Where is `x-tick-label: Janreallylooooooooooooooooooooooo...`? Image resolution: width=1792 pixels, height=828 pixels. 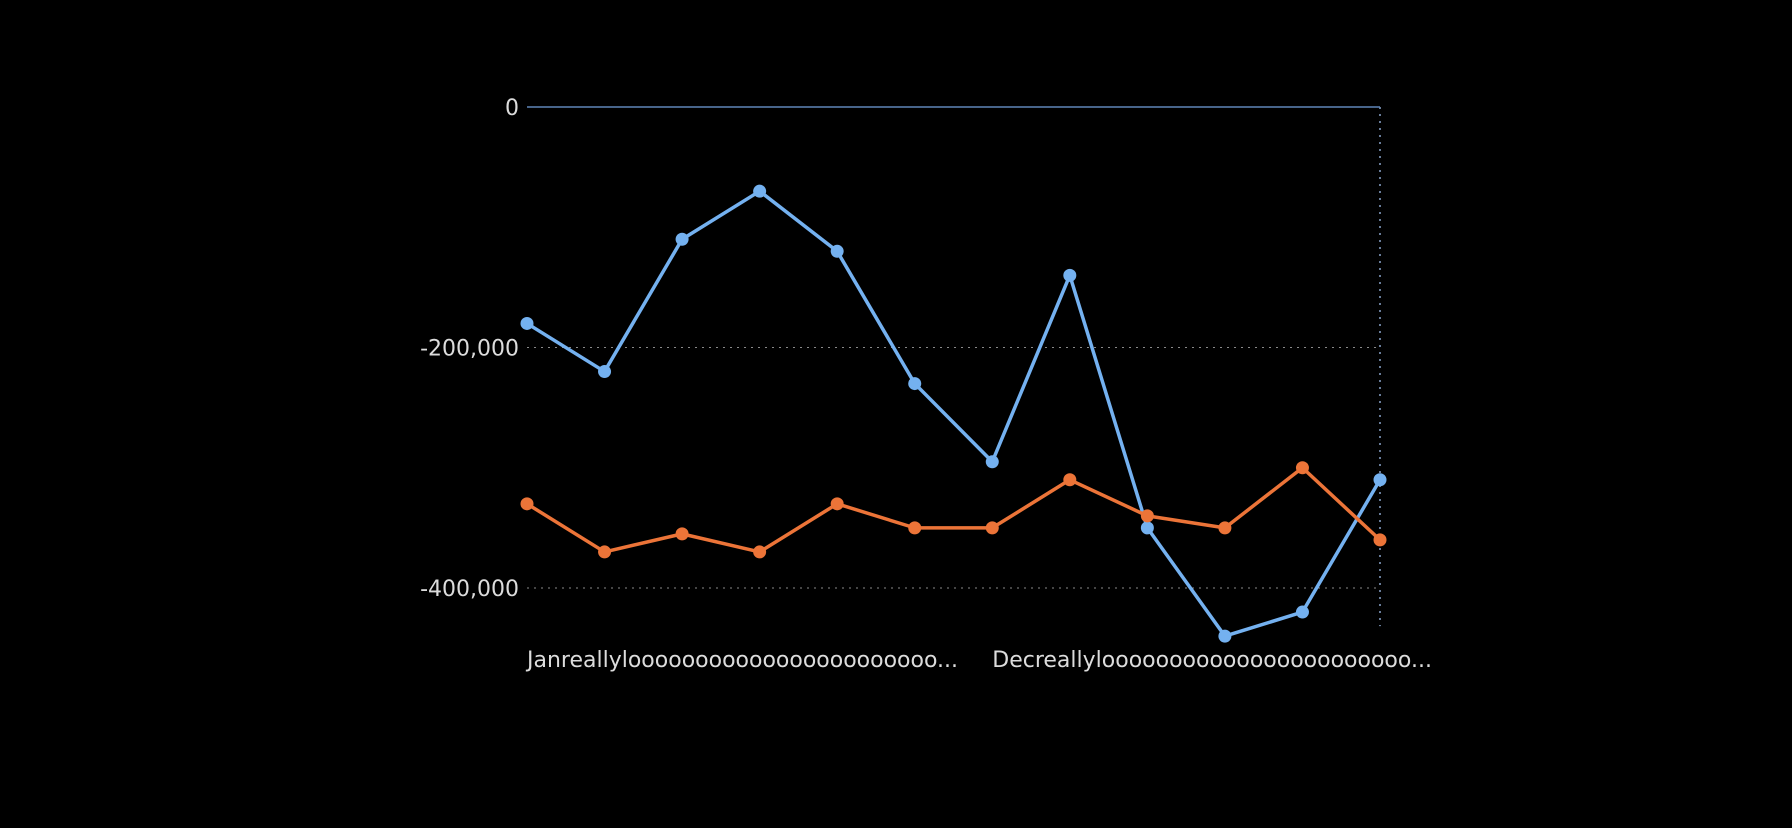 x-tick-label: Janreallylooooooooooooooooooooooo... is located at coordinates (741, 660).